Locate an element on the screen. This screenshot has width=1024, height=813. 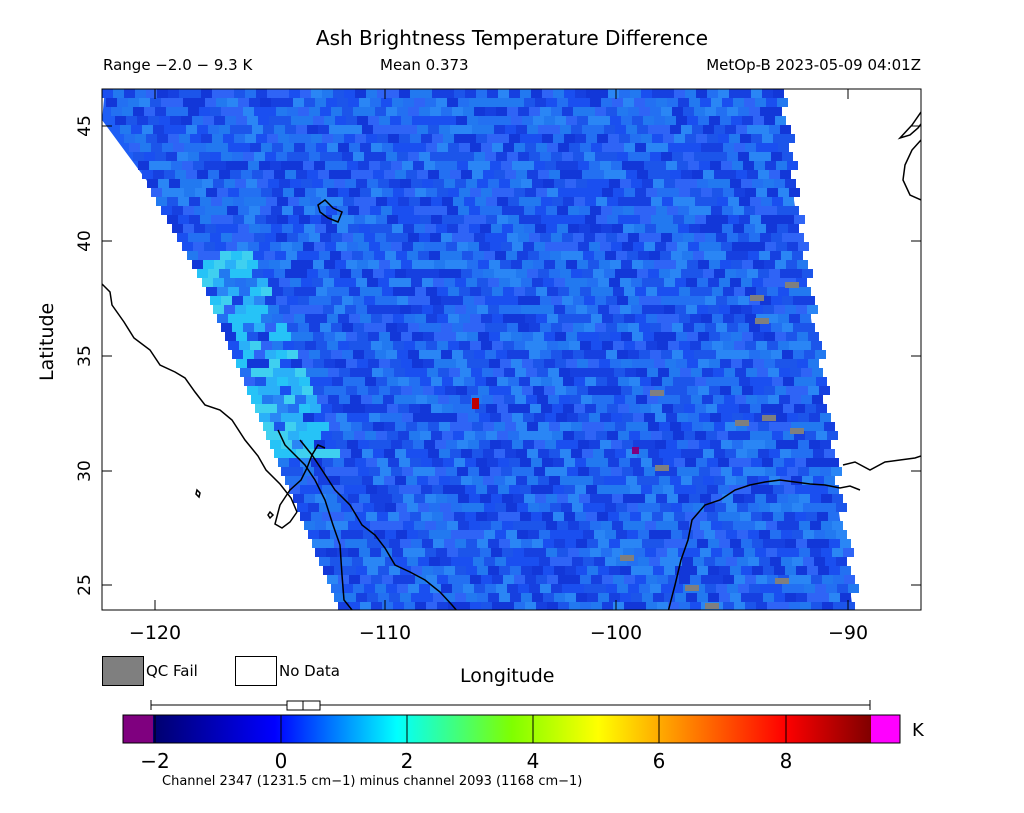
no-data-swatch is located at coordinates (256, 671).